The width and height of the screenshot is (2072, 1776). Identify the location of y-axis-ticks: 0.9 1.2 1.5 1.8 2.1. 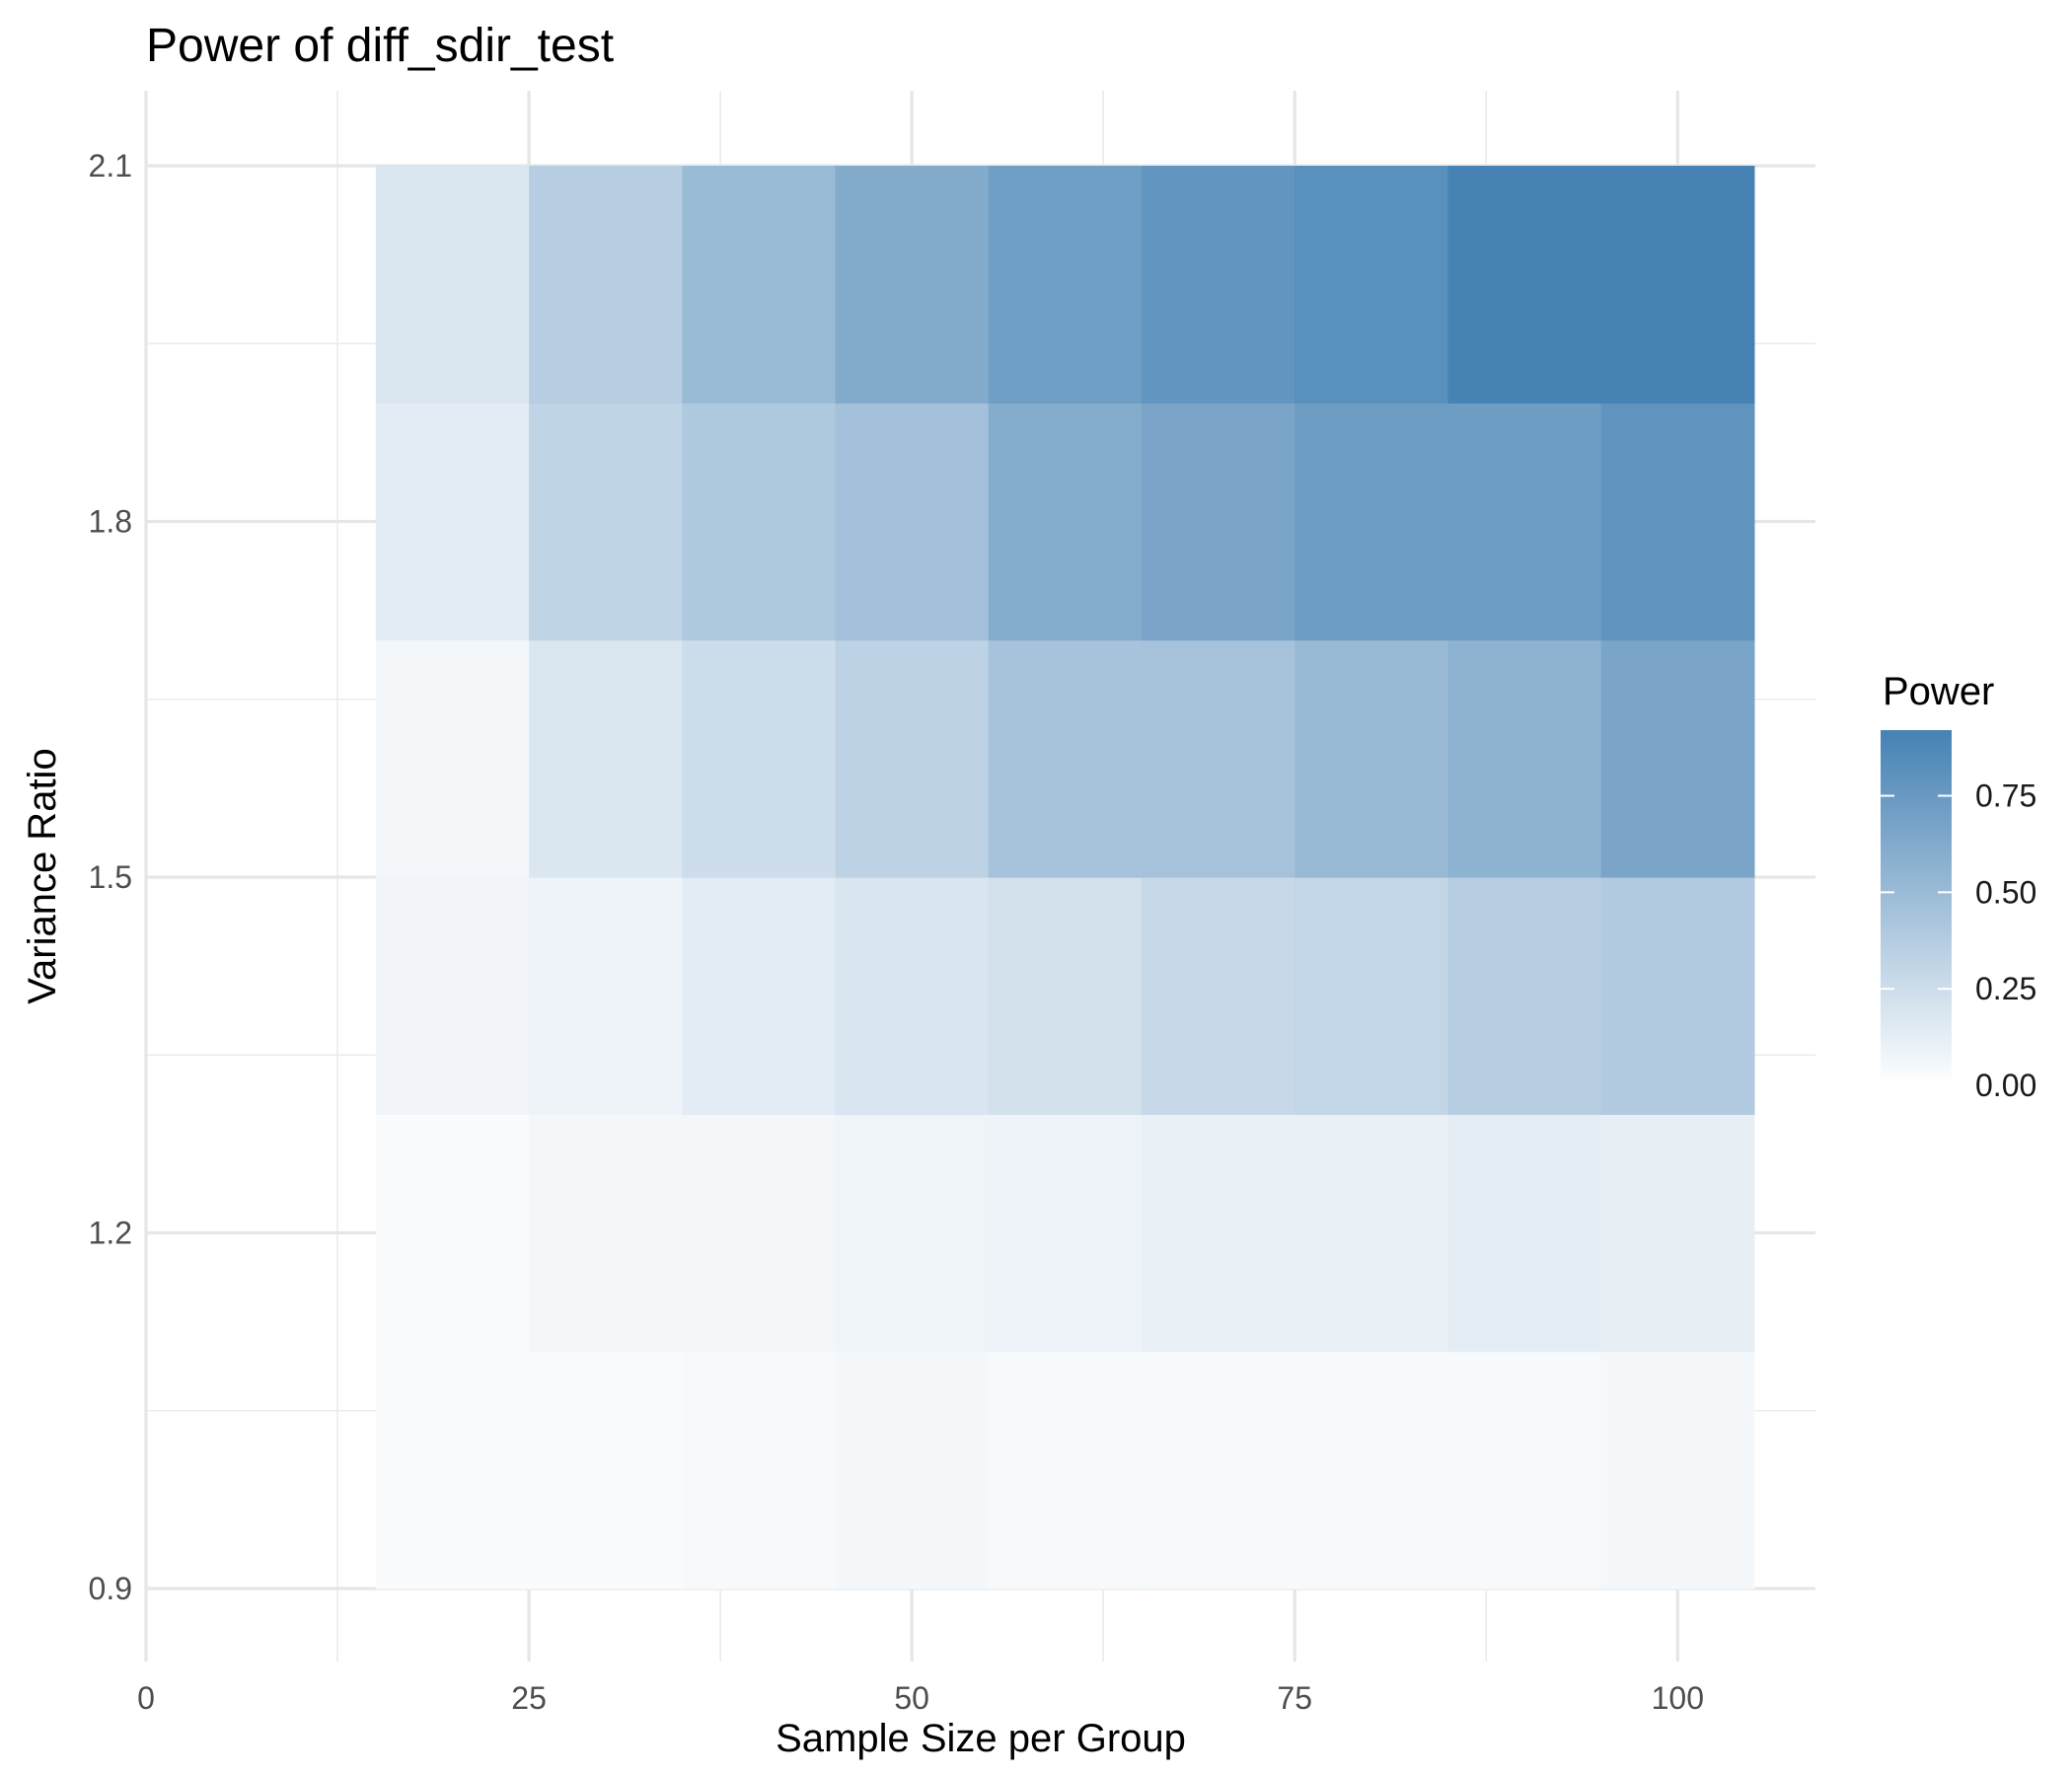
(111, 877).